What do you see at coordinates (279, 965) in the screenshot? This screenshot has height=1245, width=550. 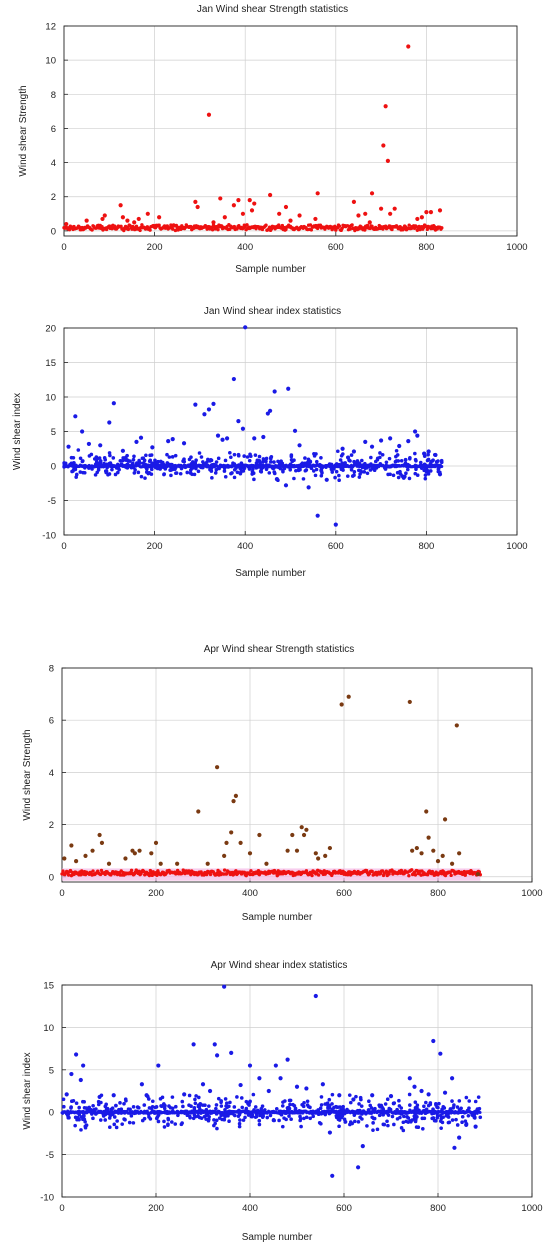 I see `chart-title: Apr Wind shear index statistics` at bounding box center [279, 965].